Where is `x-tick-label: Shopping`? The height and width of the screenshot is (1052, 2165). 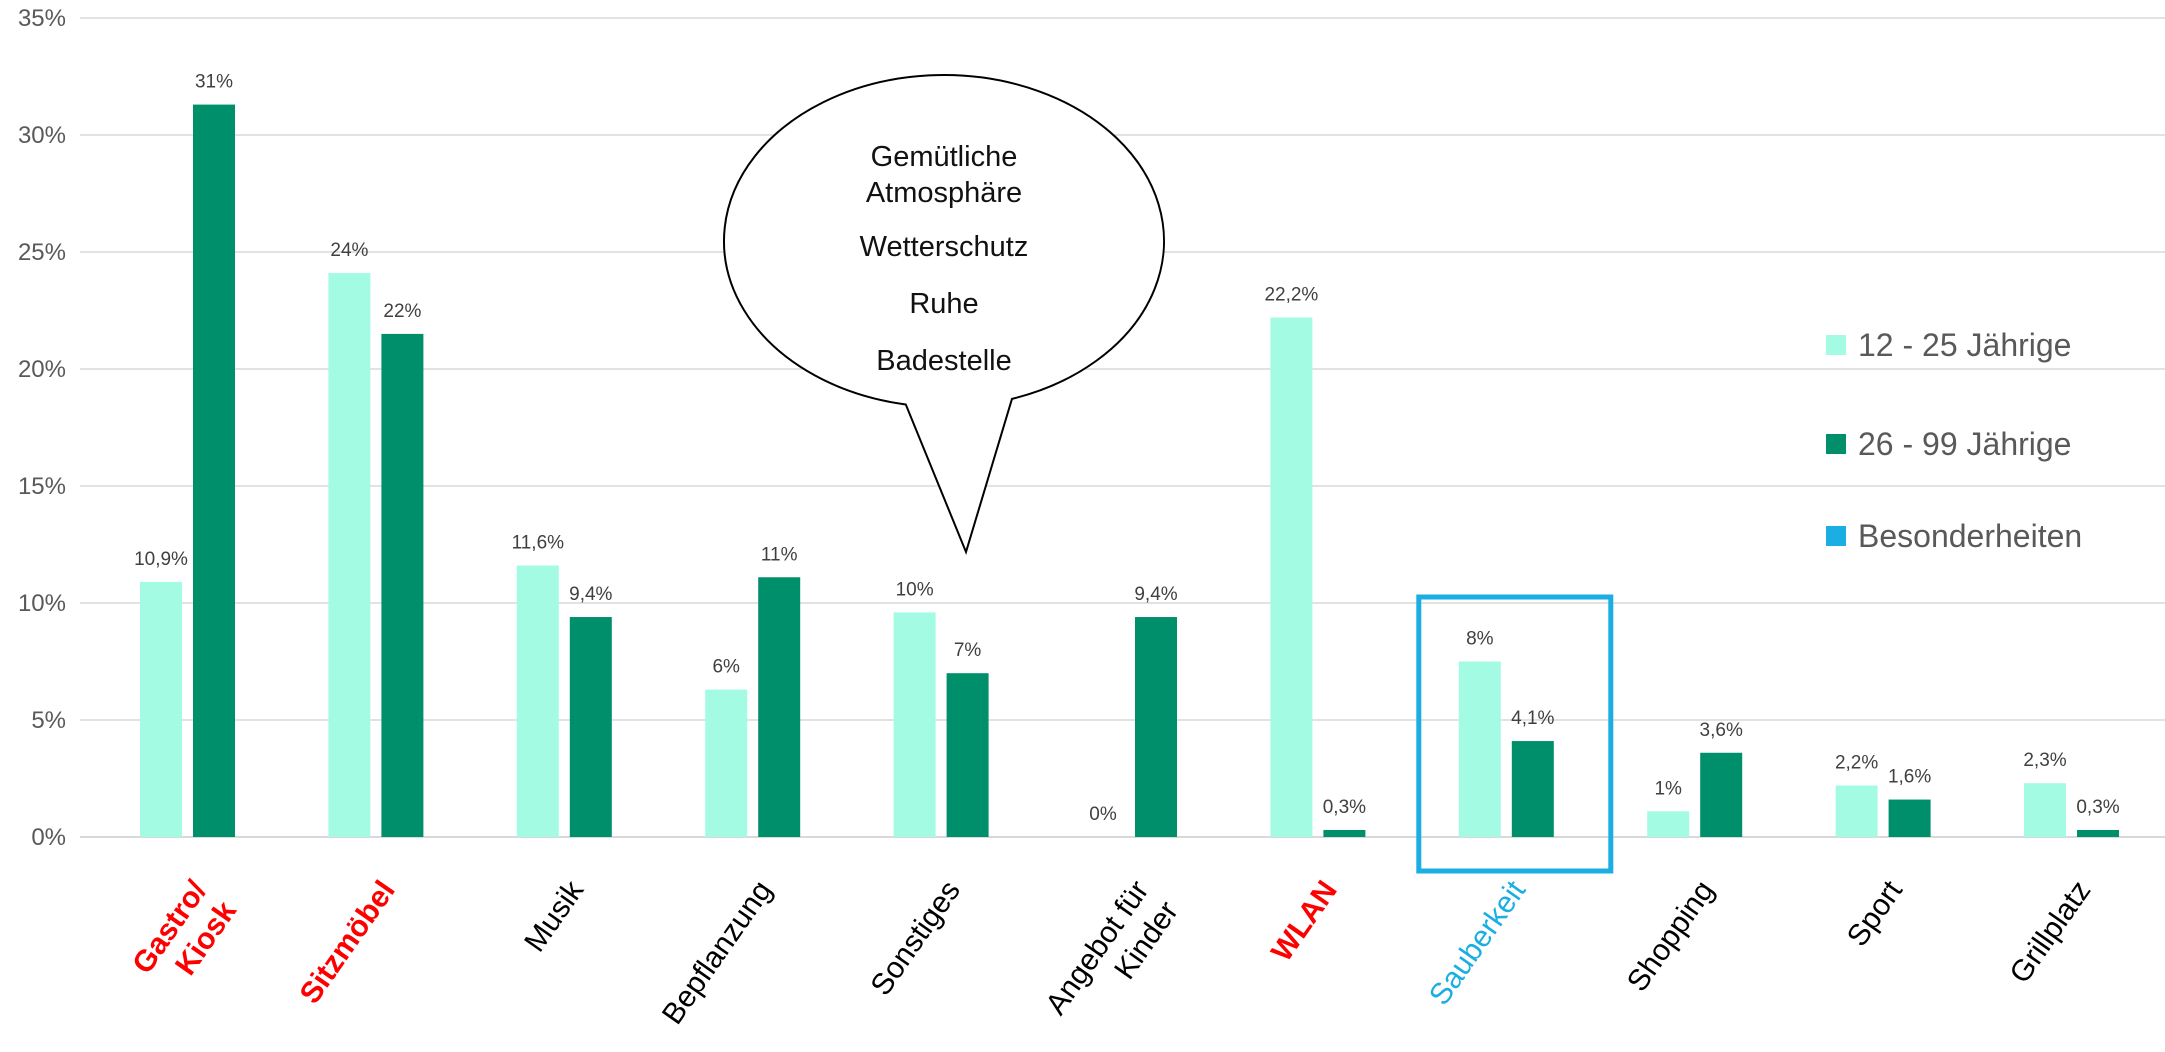
x-tick-label: Shopping is located at coordinates (1671, 936).